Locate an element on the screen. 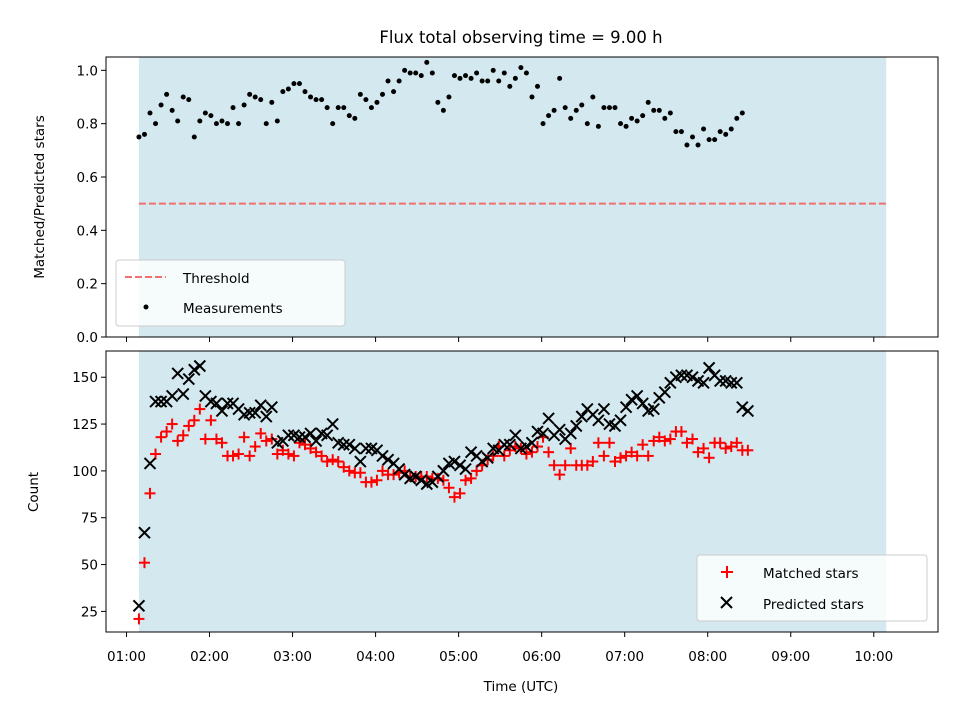 The image size is (960, 720). x-tick-label: 05:00 is located at coordinates (458, 657).